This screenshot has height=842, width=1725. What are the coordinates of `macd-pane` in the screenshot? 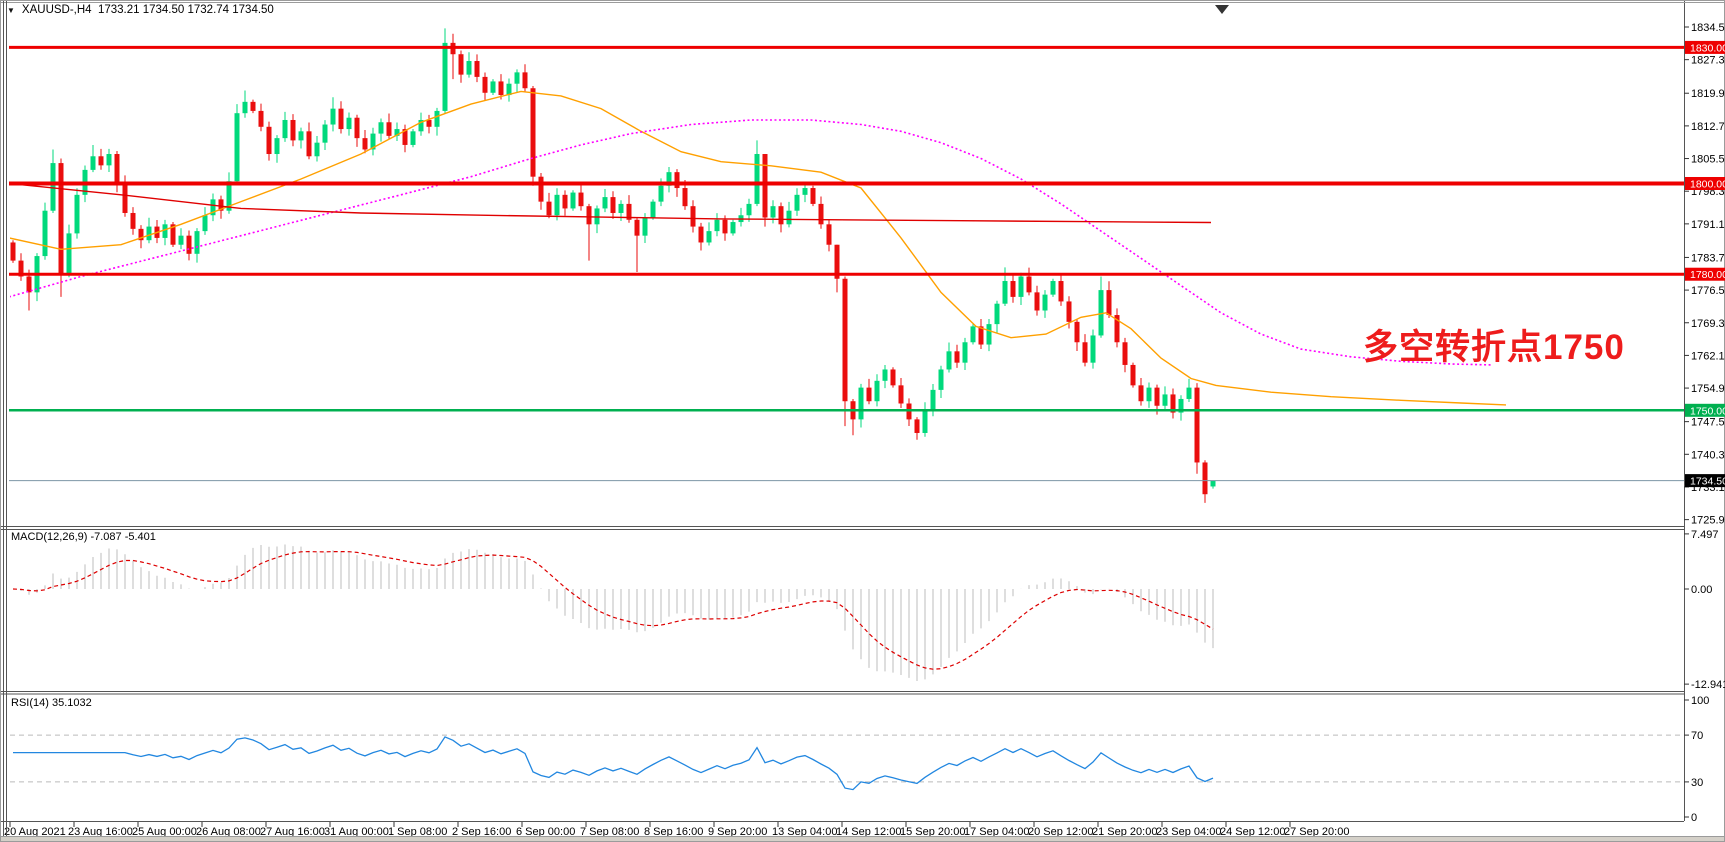 It's located at (613, 612).